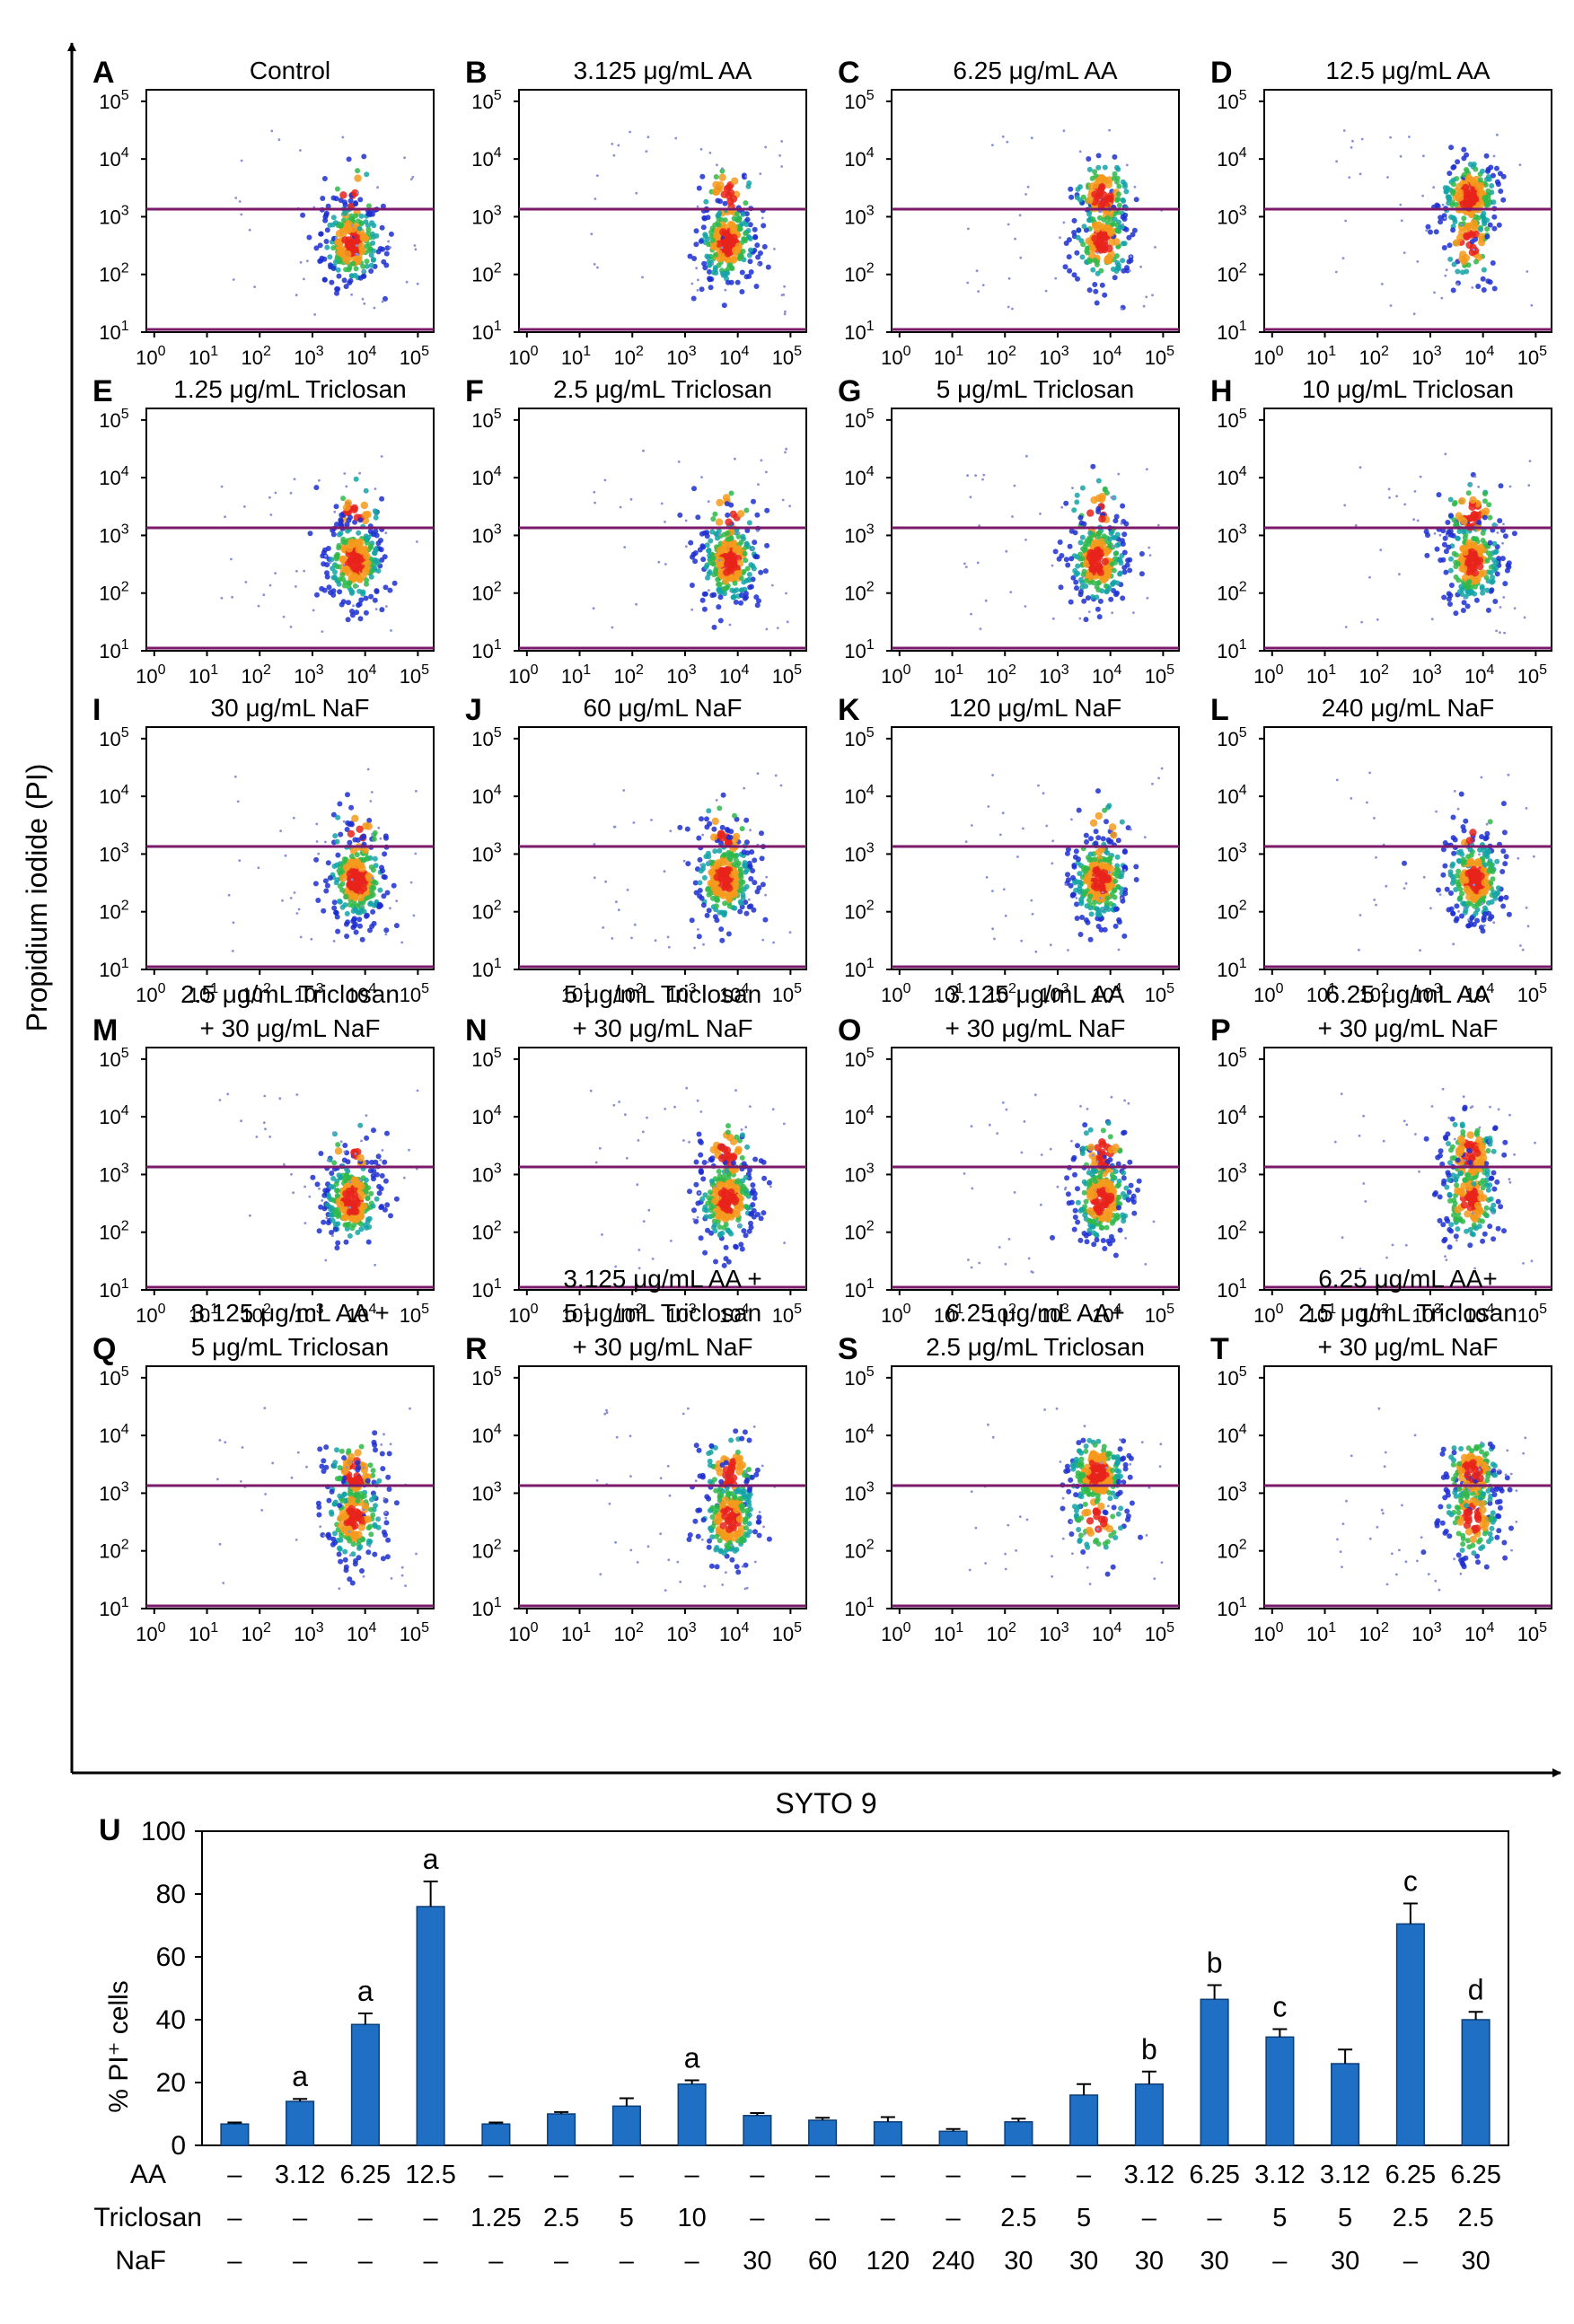  I want to click on panel-letter: H, so click(1221, 391).